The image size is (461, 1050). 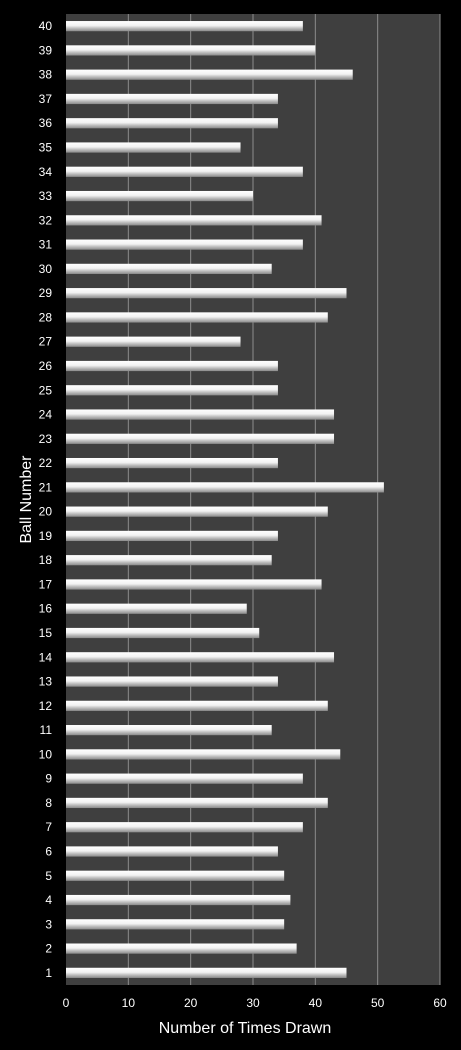 What do you see at coordinates (46, 123) in the screenshot?
I see `y-tick-label: 36` at bounding box center [46, 123].